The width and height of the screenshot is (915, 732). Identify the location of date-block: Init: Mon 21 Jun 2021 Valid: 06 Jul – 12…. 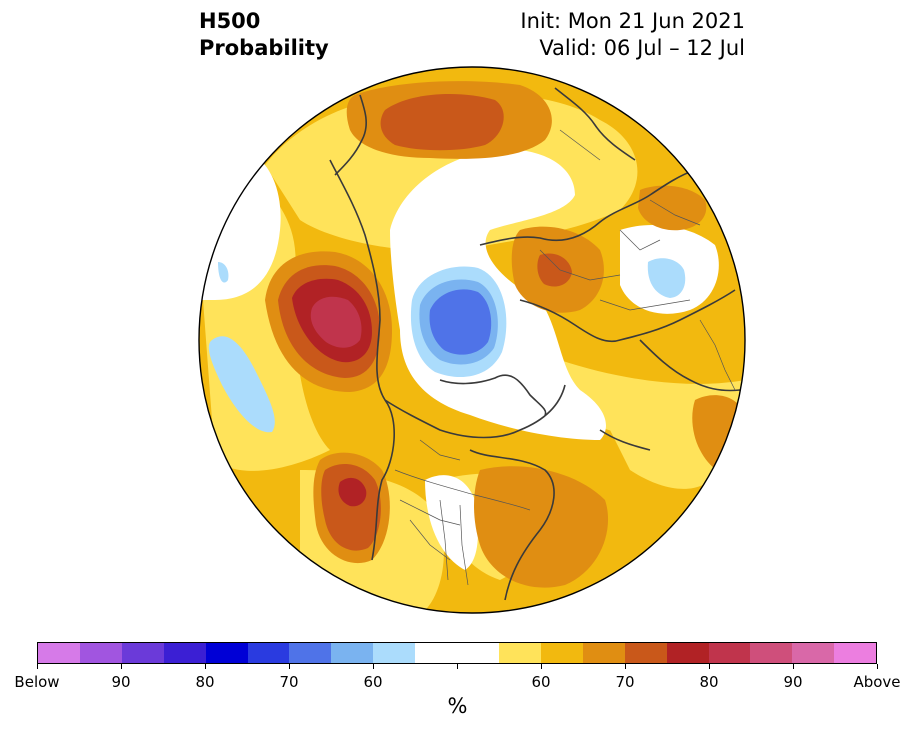
(632, 35).